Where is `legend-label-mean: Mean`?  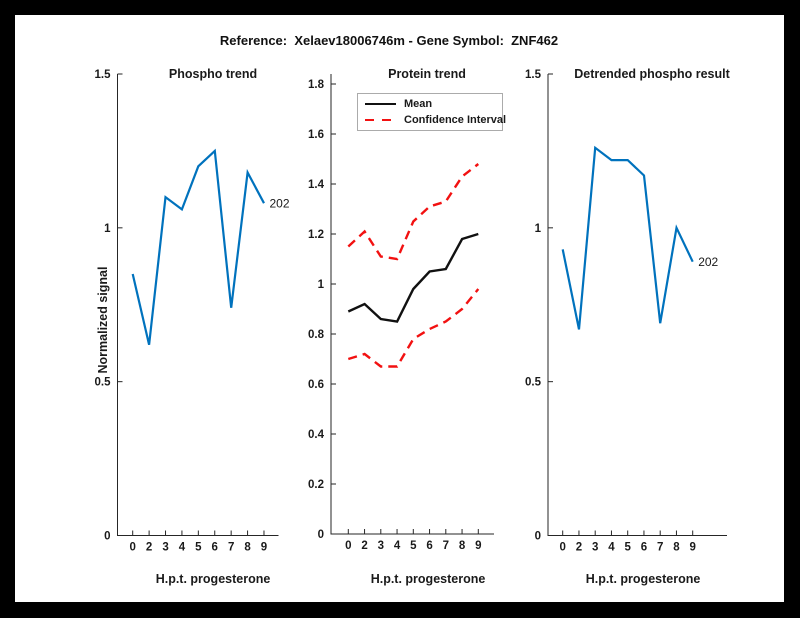
legend-label-mean: Mean is located at coordinates (418, 104).